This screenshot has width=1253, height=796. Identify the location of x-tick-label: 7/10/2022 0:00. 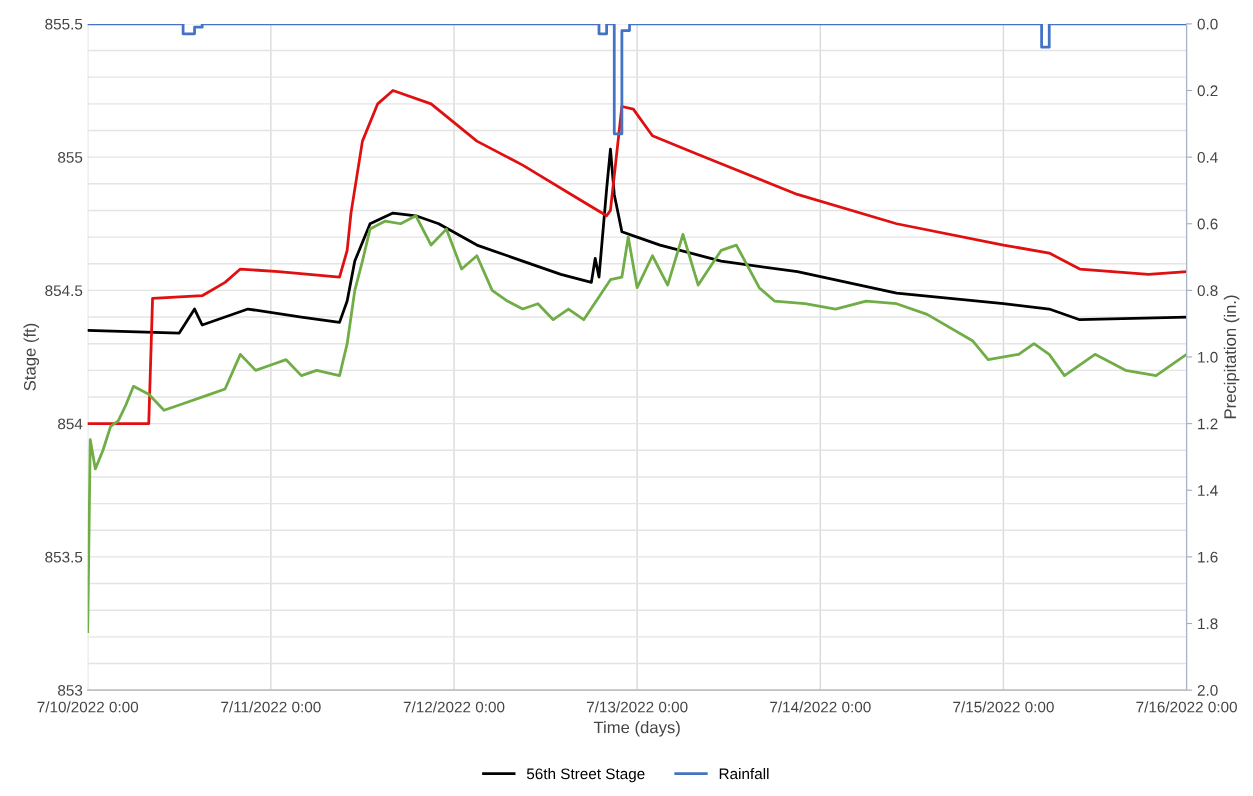
(88, 707).